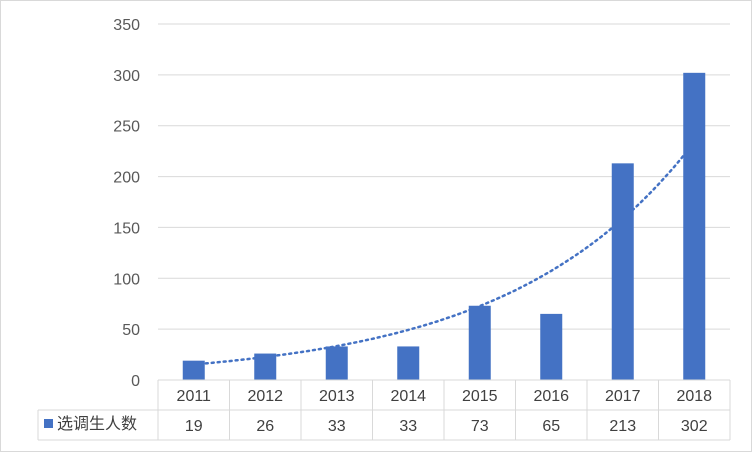 The height and width of the screenshot is (452, 752). What do you see at coordinates (194, 426) in the screenshot?
I see `table-value: 19` at bounding box center [194, 426].